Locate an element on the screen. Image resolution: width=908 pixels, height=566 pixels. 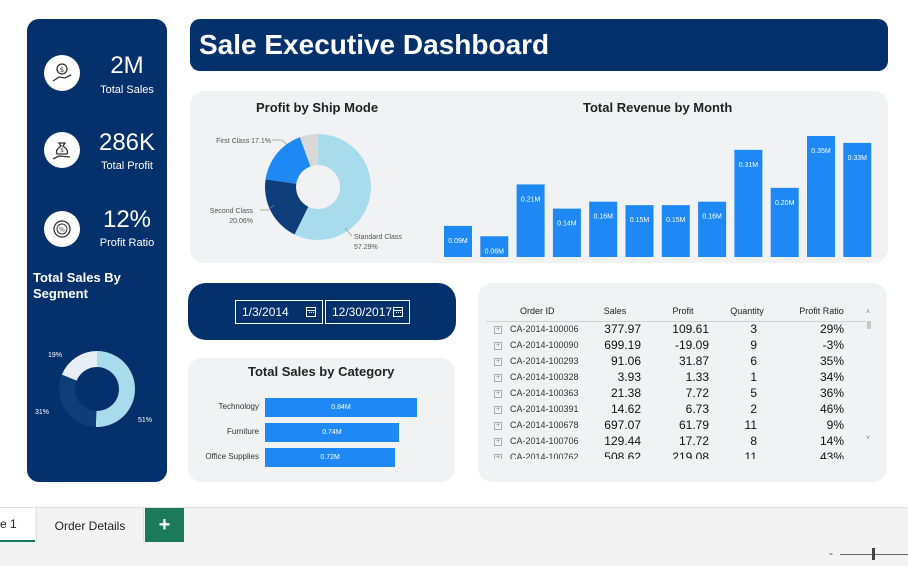
table-row: + CA-2014-100706 129.44 17.72 8 14% is located at coordinates (676, 441).